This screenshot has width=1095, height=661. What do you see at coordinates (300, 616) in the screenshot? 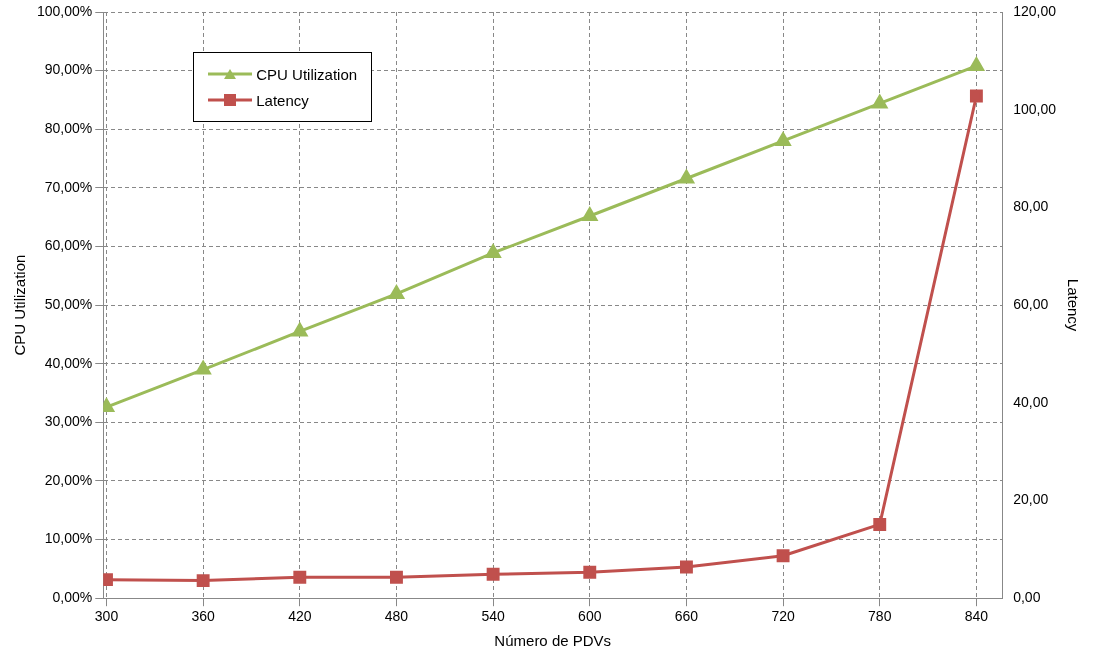
I see `x-tick-label: 420` at bounding box center [300, 616].